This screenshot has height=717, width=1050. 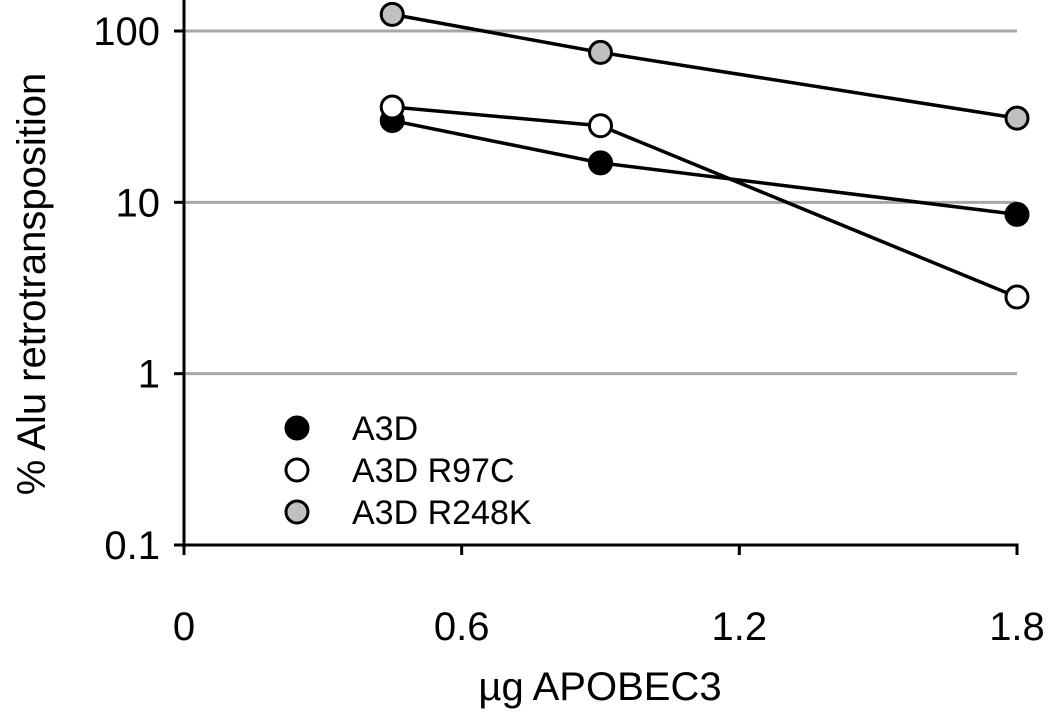 What do you see at coordinates (385, 429) in the screenshot?
I see `legend-label: A3D` at bounding box center [385, 429].